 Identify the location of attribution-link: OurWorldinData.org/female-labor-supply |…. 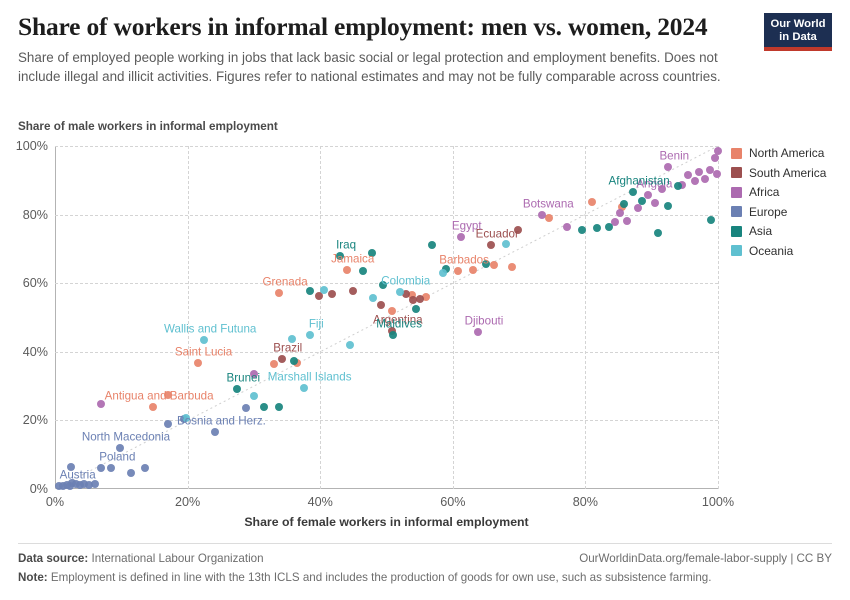
(705, 558).